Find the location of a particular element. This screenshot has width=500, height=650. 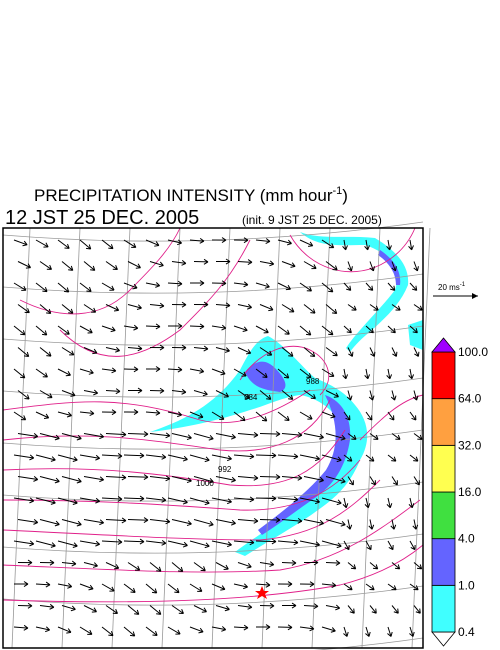

longitude-line is located at coordinates (71, 438).